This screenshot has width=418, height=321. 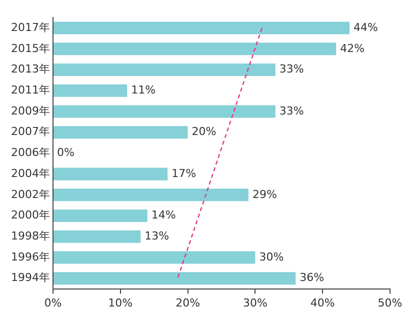 What do you see at coordinates (120, 303) in the screenshot?
I see `x-tick-label: 10%` at bounding box center [120, 303].